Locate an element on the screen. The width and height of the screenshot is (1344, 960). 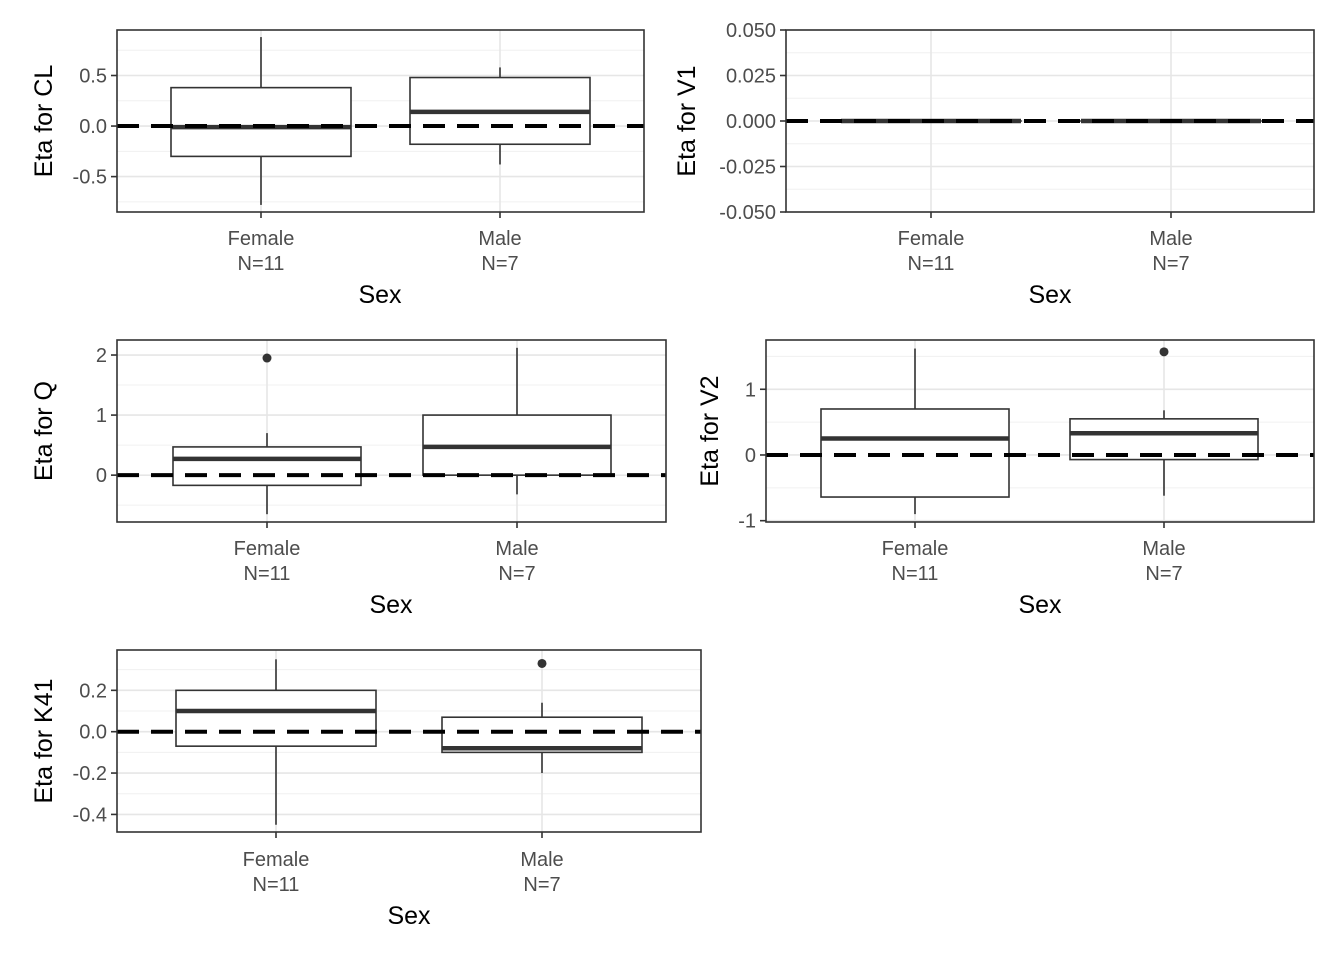
y-axis-title: Eta for V1 is located at coordinates (687, 120).